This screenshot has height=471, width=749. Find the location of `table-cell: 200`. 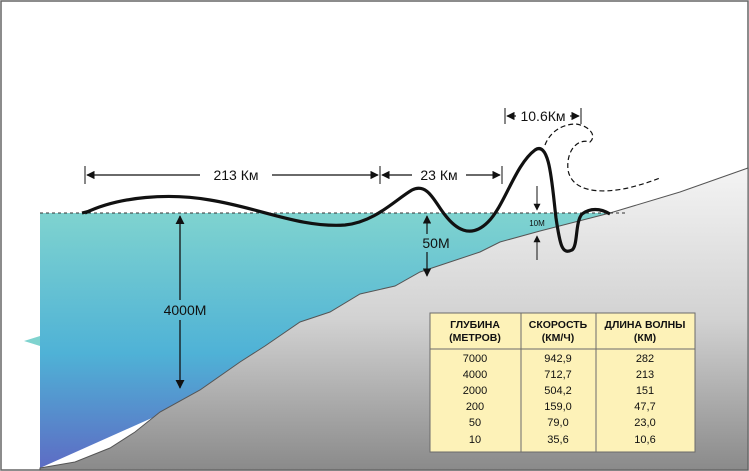

table-cell: 200 is located at coordinates (475, 407).